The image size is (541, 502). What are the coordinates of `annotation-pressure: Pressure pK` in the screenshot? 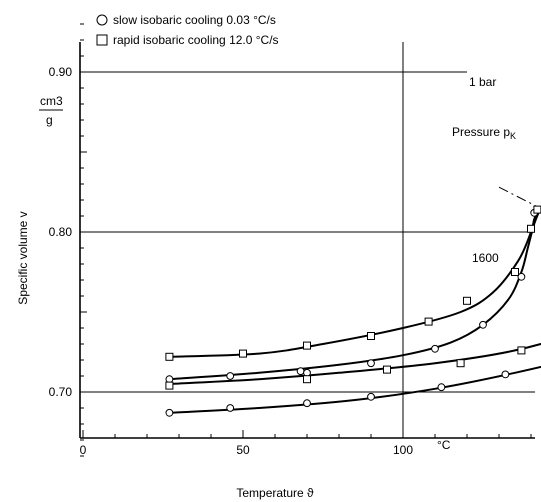 It's located at (484, 133).